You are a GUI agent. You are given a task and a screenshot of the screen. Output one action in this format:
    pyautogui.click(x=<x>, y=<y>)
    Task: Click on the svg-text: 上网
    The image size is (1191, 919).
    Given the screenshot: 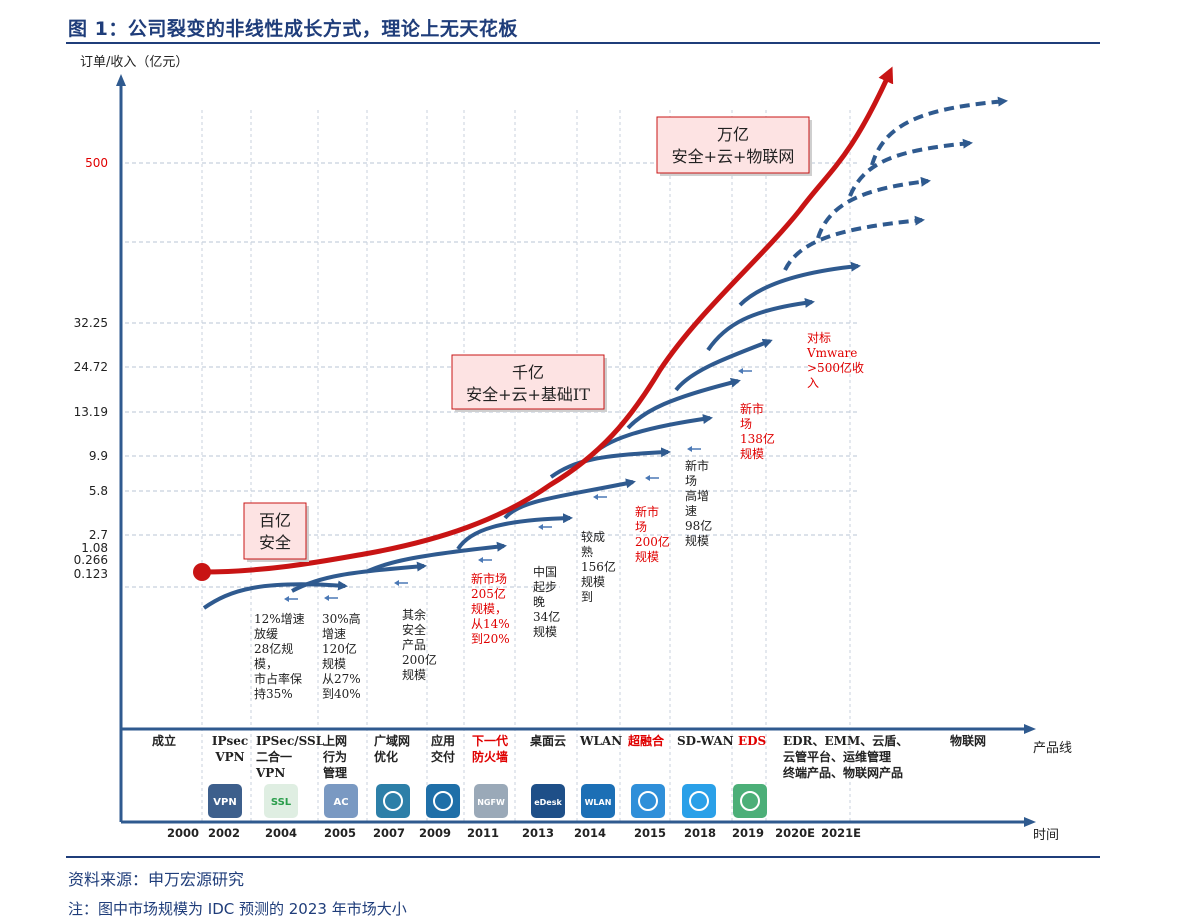 What is the action you would take?
    pyautogui.click(x=335, y=740)
    